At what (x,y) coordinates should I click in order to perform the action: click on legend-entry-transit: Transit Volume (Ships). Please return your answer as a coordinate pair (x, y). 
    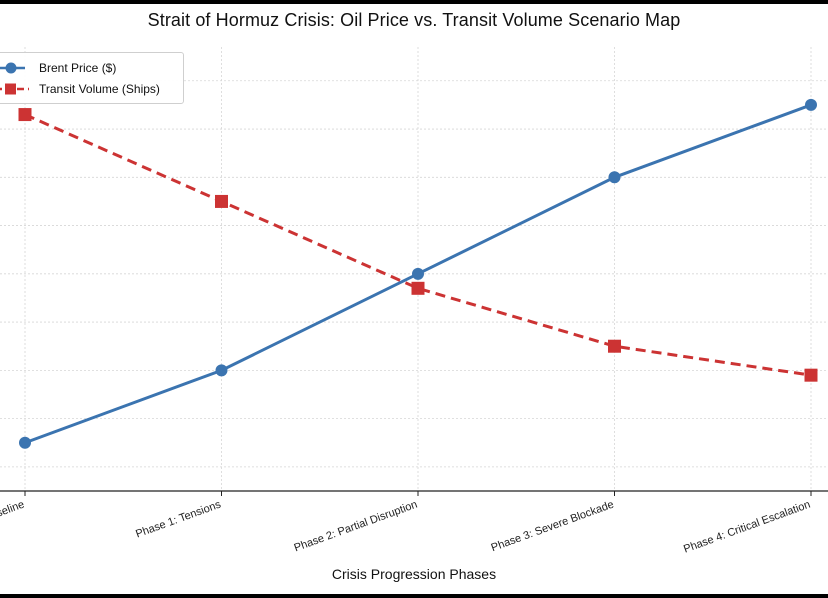
    Looking at the image, I should click on (91, 89).